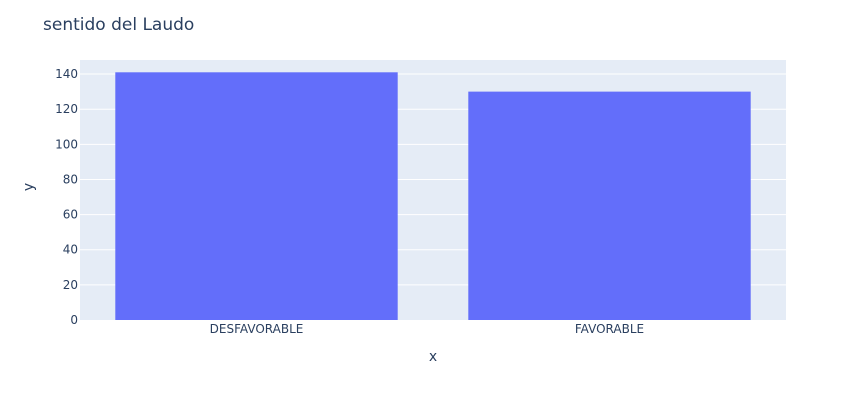 This screenshot has width=865, height=400. I want to click on y-tick-label: 100, so click(66, 144).